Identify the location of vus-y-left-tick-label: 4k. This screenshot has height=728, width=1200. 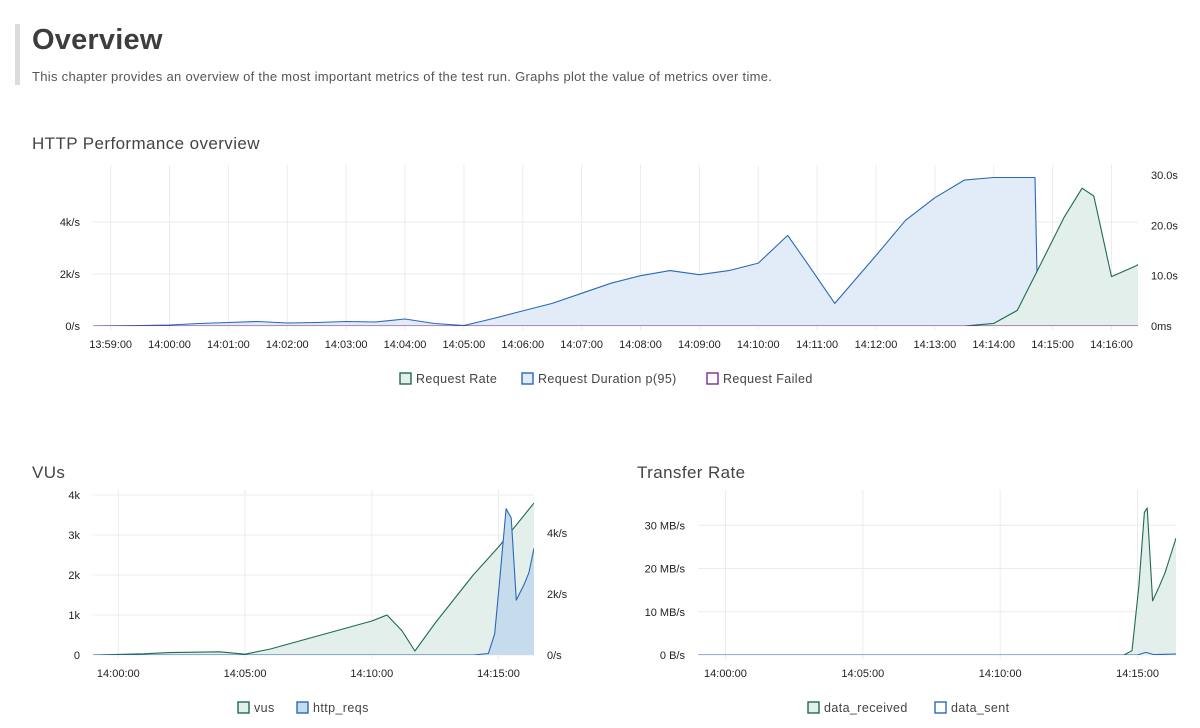
(74, 496).